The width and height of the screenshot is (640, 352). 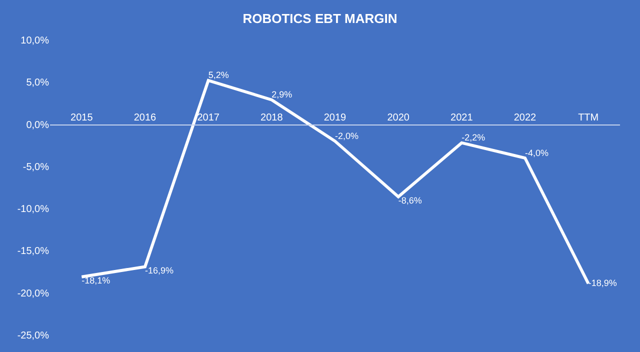 What do you see at coordinates (474, 137) in the screenshot?
I see `data-label: -2,2%` at bounding box center [474, 137].